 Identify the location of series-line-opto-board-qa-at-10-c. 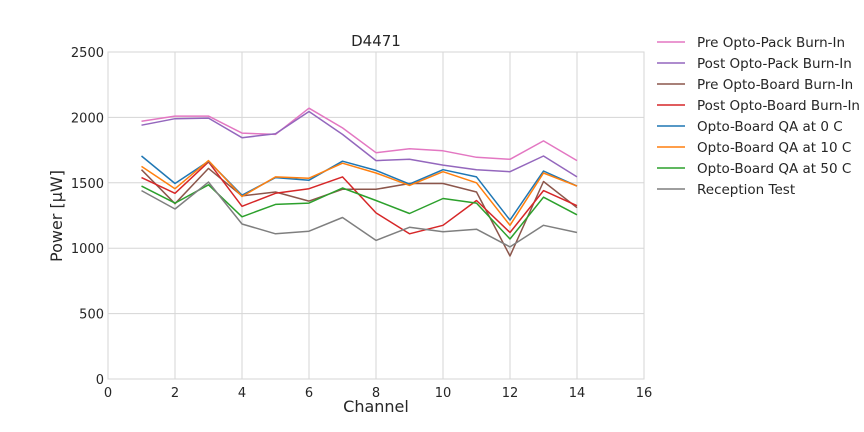
(359, 193).